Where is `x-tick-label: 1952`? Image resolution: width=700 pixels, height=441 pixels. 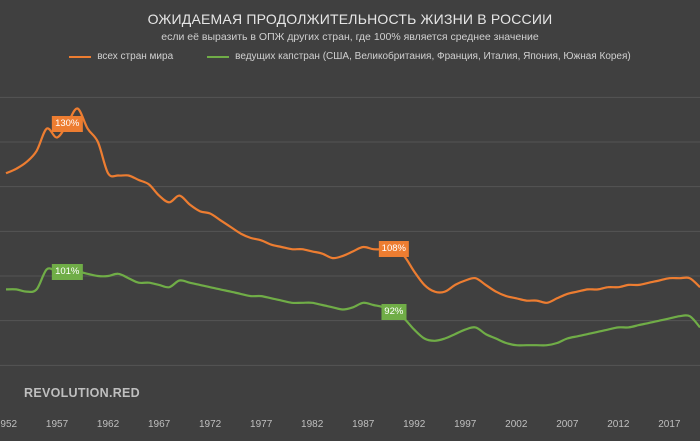
x-tick-label: 1952 is located at coordinates (9, 424).